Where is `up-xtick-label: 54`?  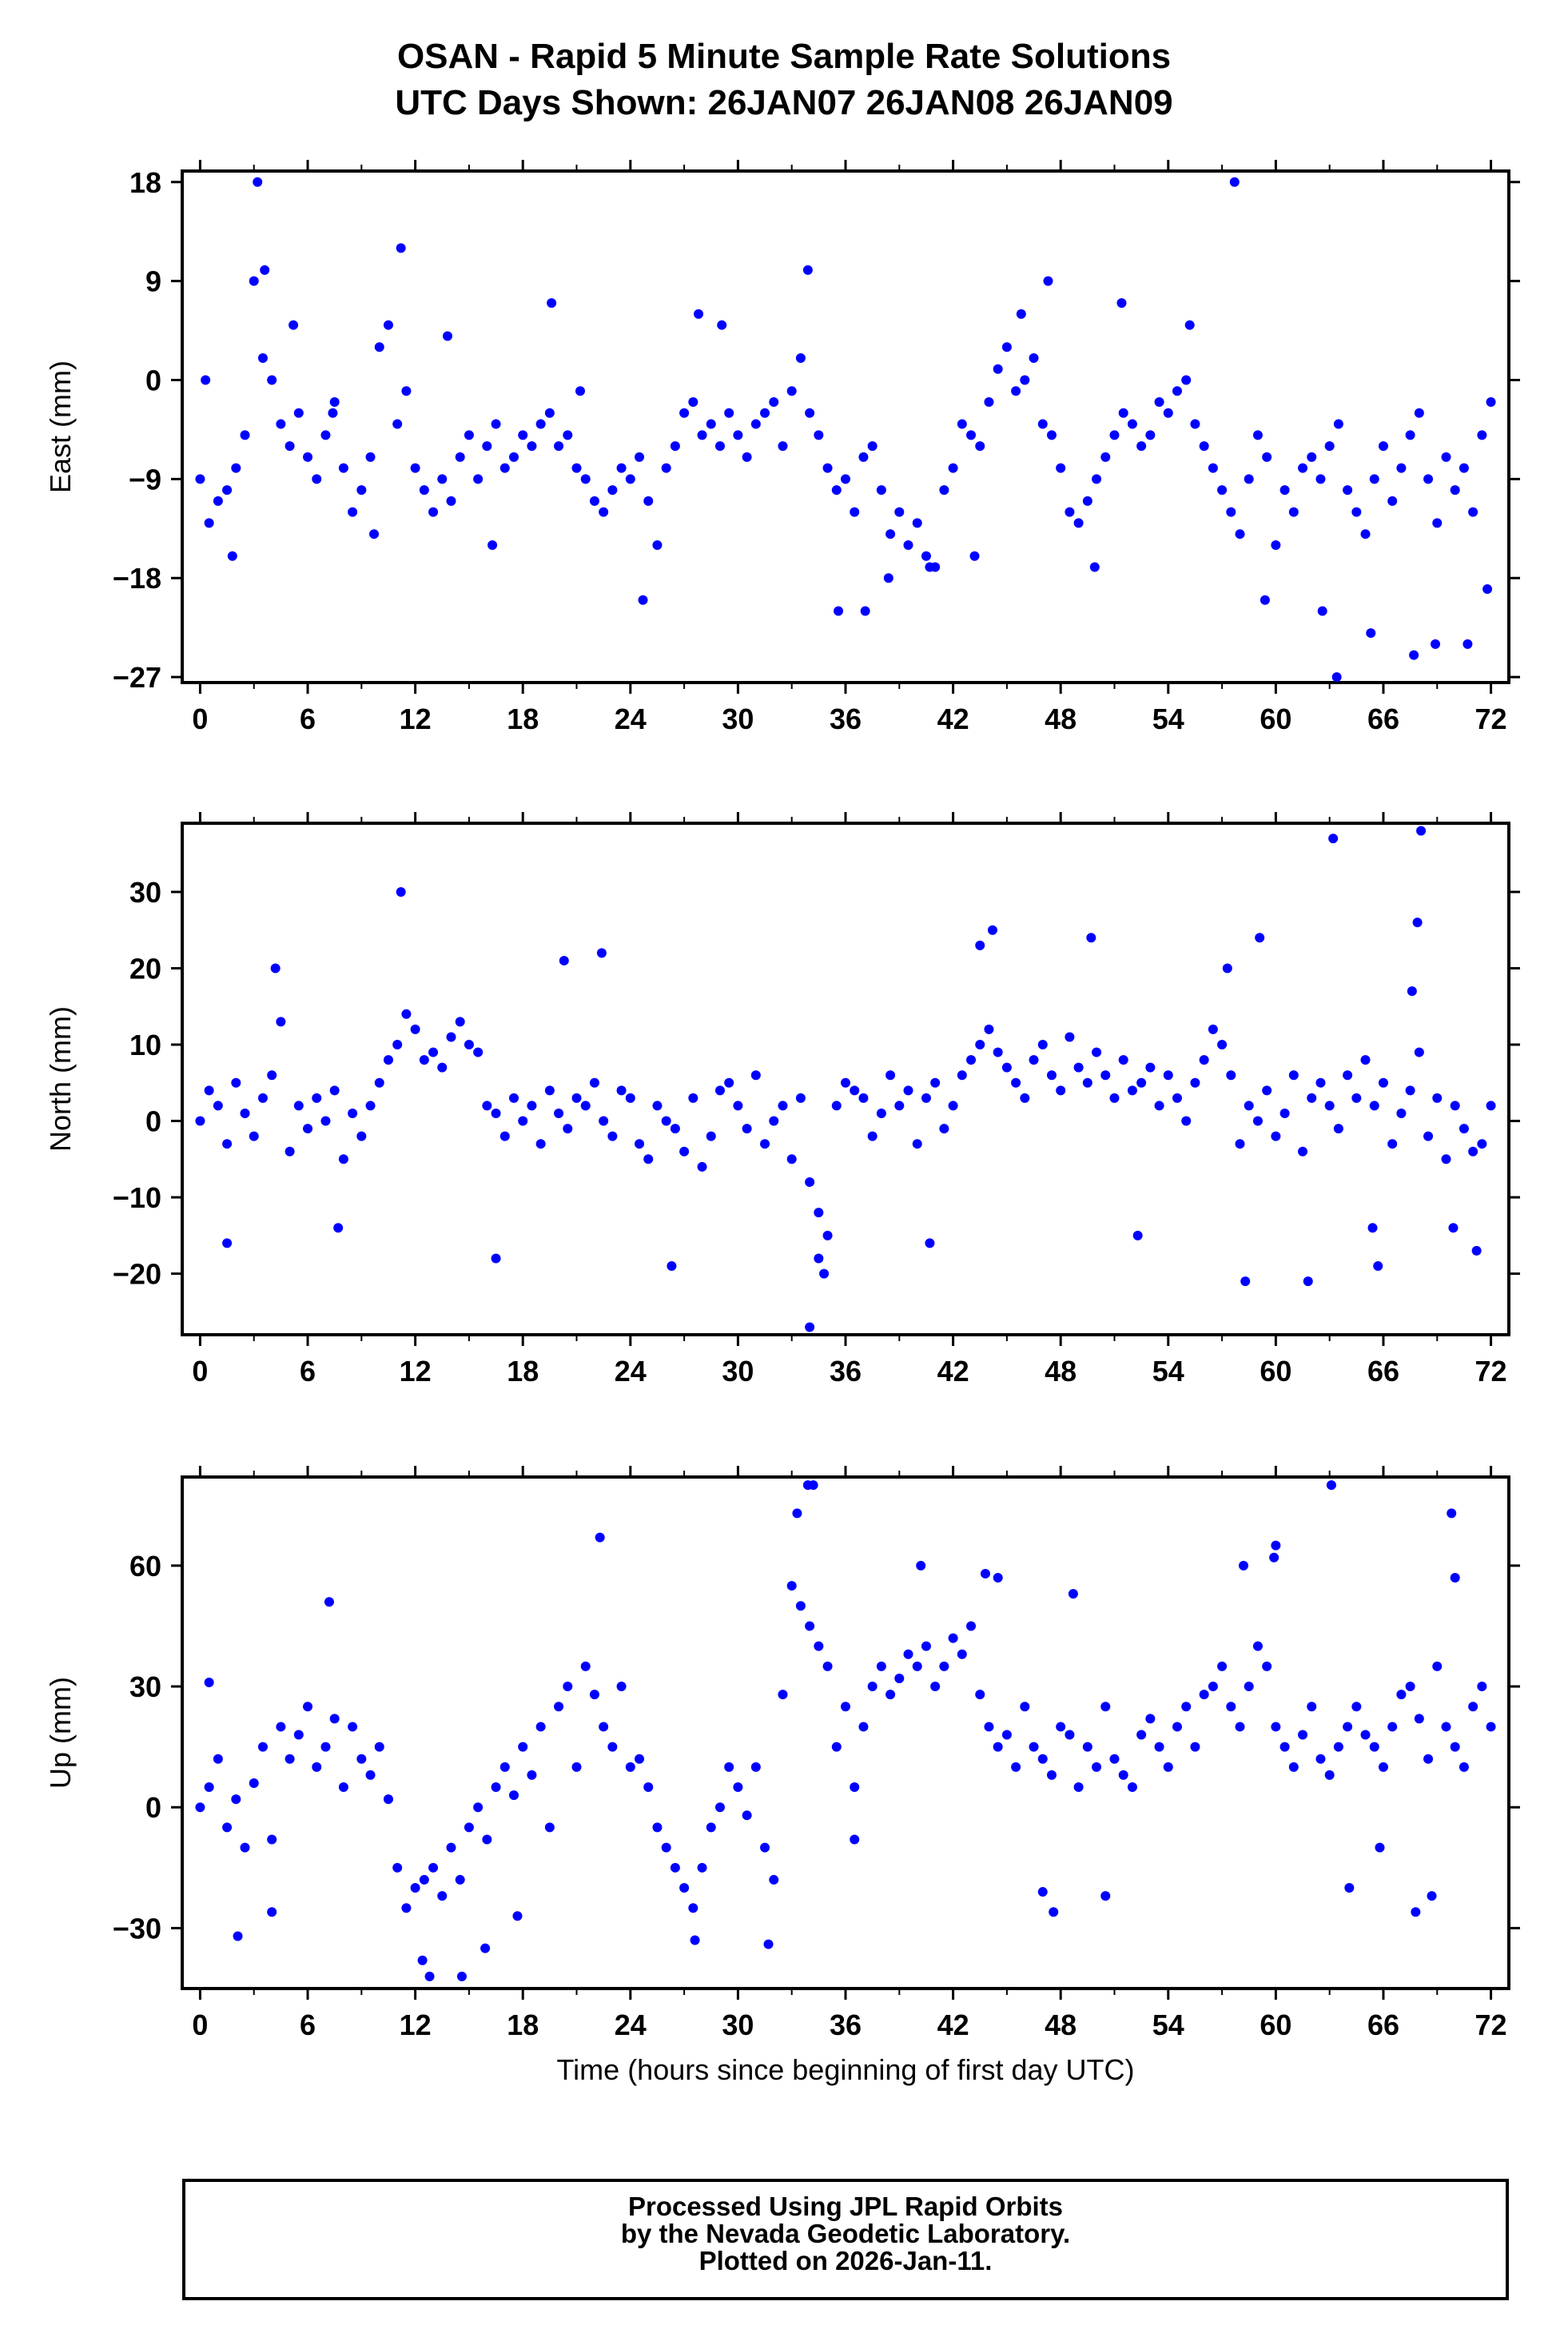
up-xtick-label: 54 is located at coordinates (1168, 2025).